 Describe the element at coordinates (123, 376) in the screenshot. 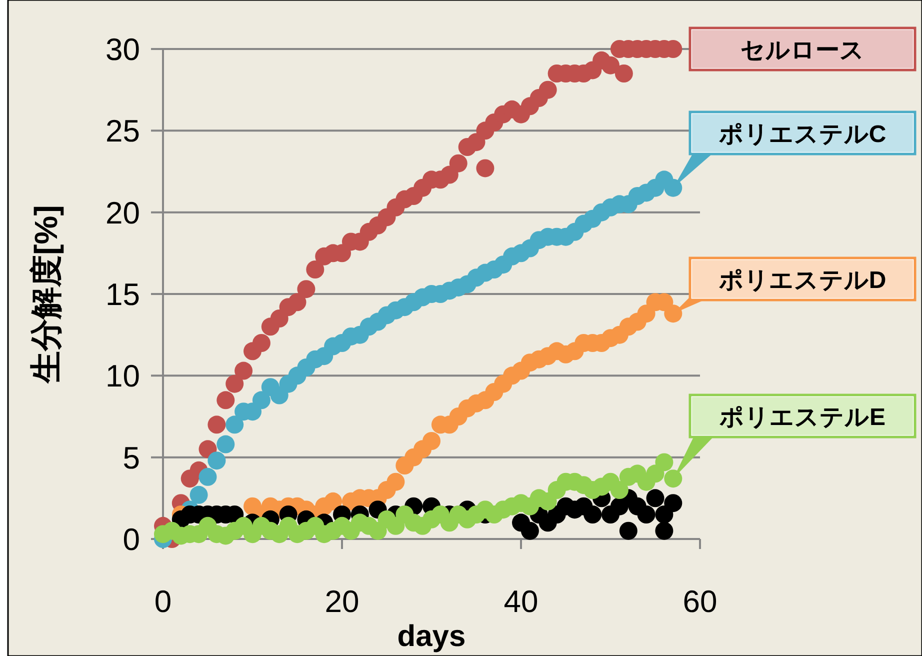

I see `y-tick-label: 10` at that location.